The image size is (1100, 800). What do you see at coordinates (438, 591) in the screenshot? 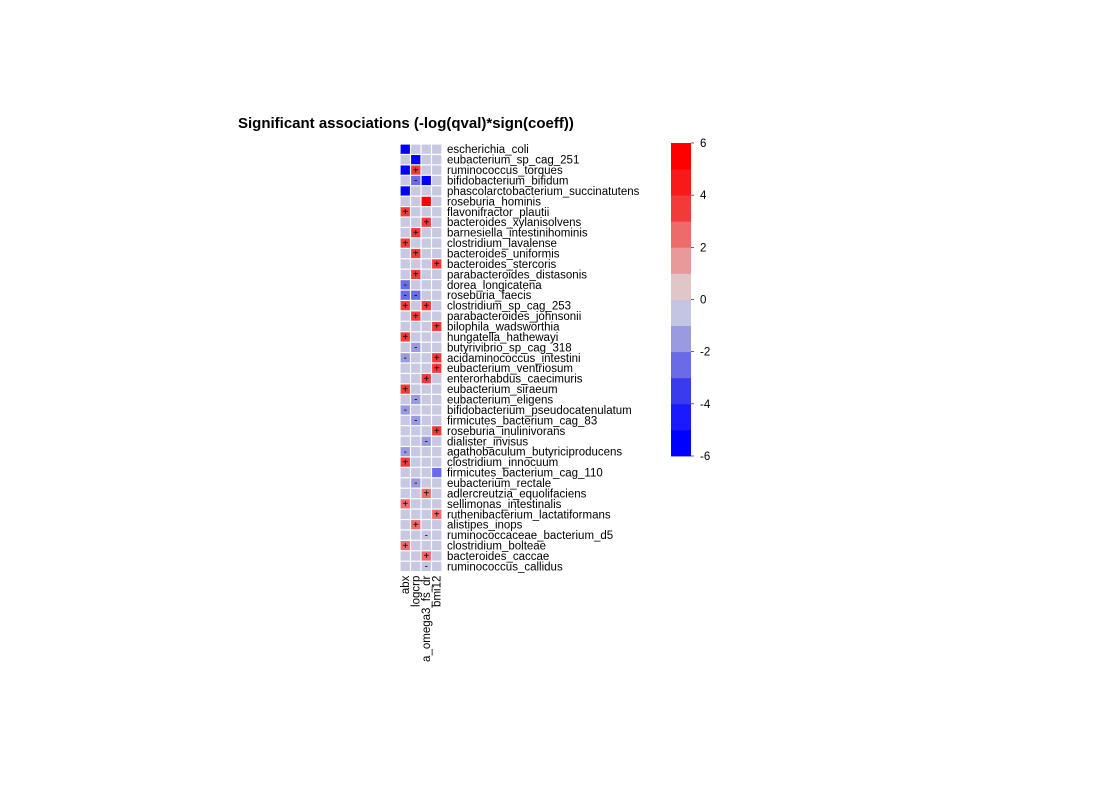
I see `column-label: bmi12` at bounding box center [438, 591].